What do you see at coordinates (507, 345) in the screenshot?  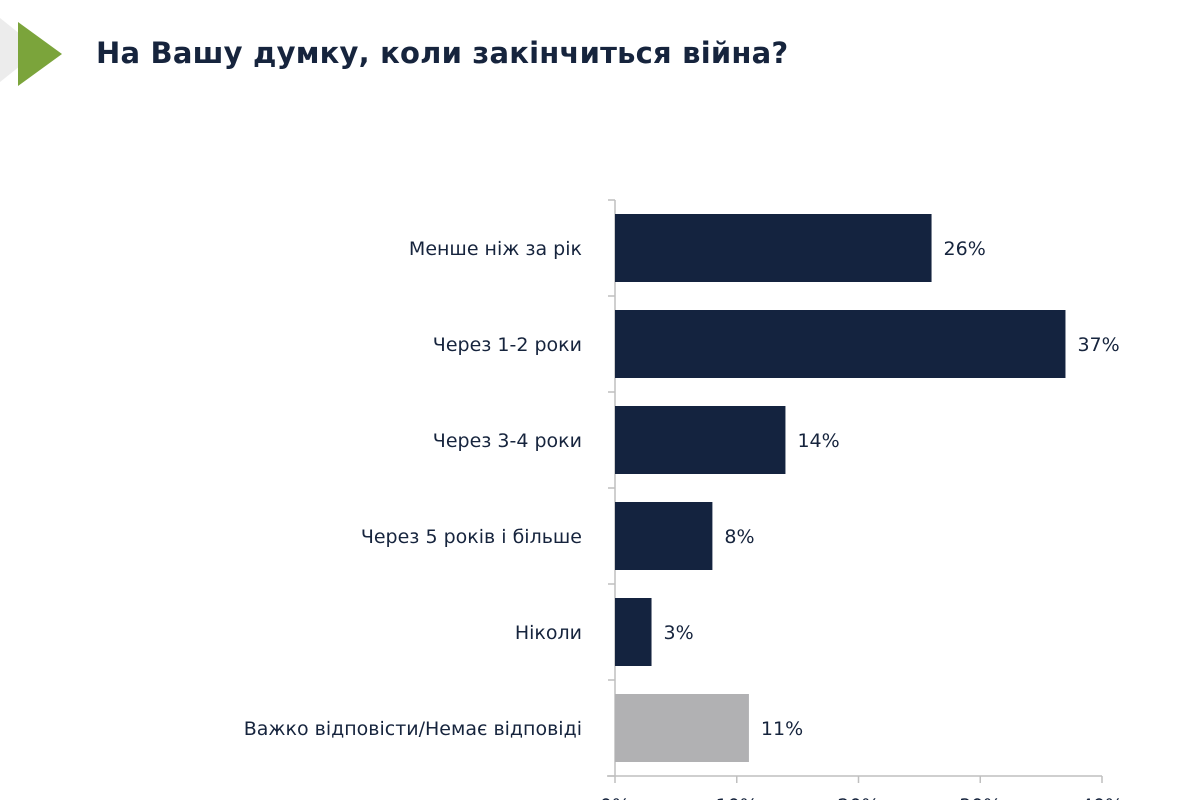 I see `category-label: Через 1-2 роки` at bounding box center [507, 345].